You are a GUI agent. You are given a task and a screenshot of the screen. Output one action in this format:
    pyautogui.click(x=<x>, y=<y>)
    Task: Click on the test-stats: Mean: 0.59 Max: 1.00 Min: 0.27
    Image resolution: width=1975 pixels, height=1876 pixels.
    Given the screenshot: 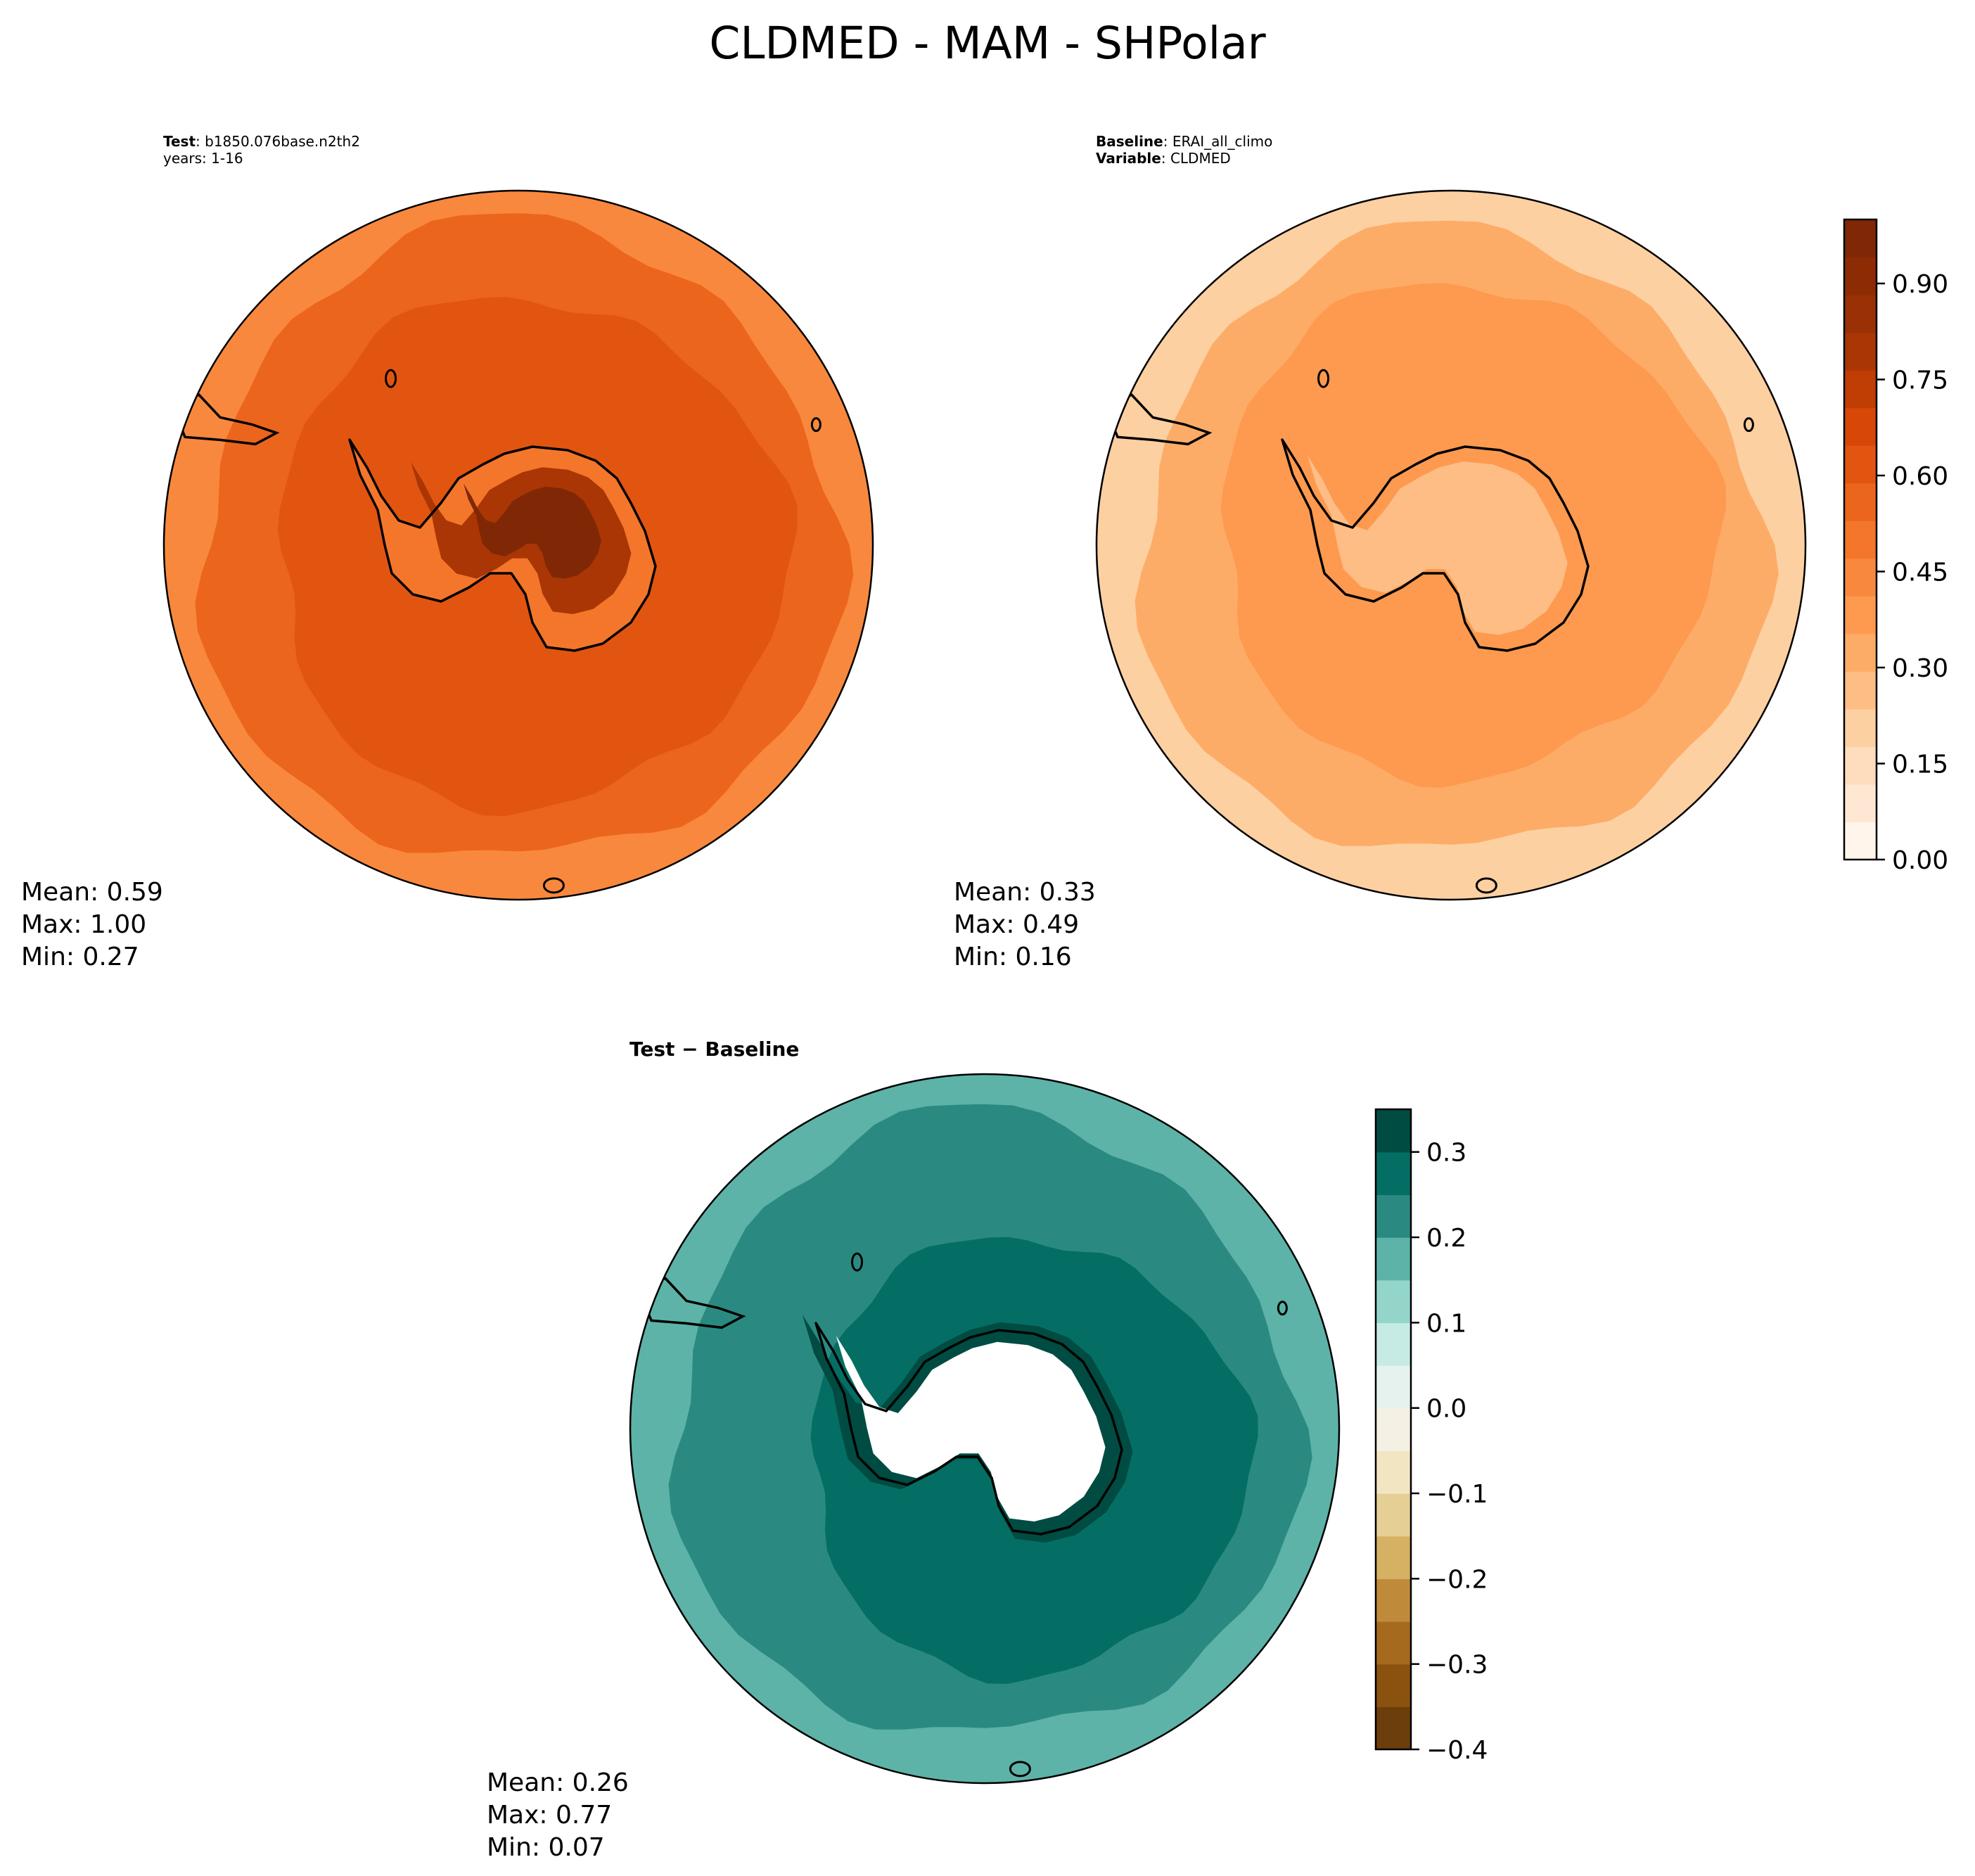 What is the action you would take?
    pyautogui.click(x=92, y=925)
    